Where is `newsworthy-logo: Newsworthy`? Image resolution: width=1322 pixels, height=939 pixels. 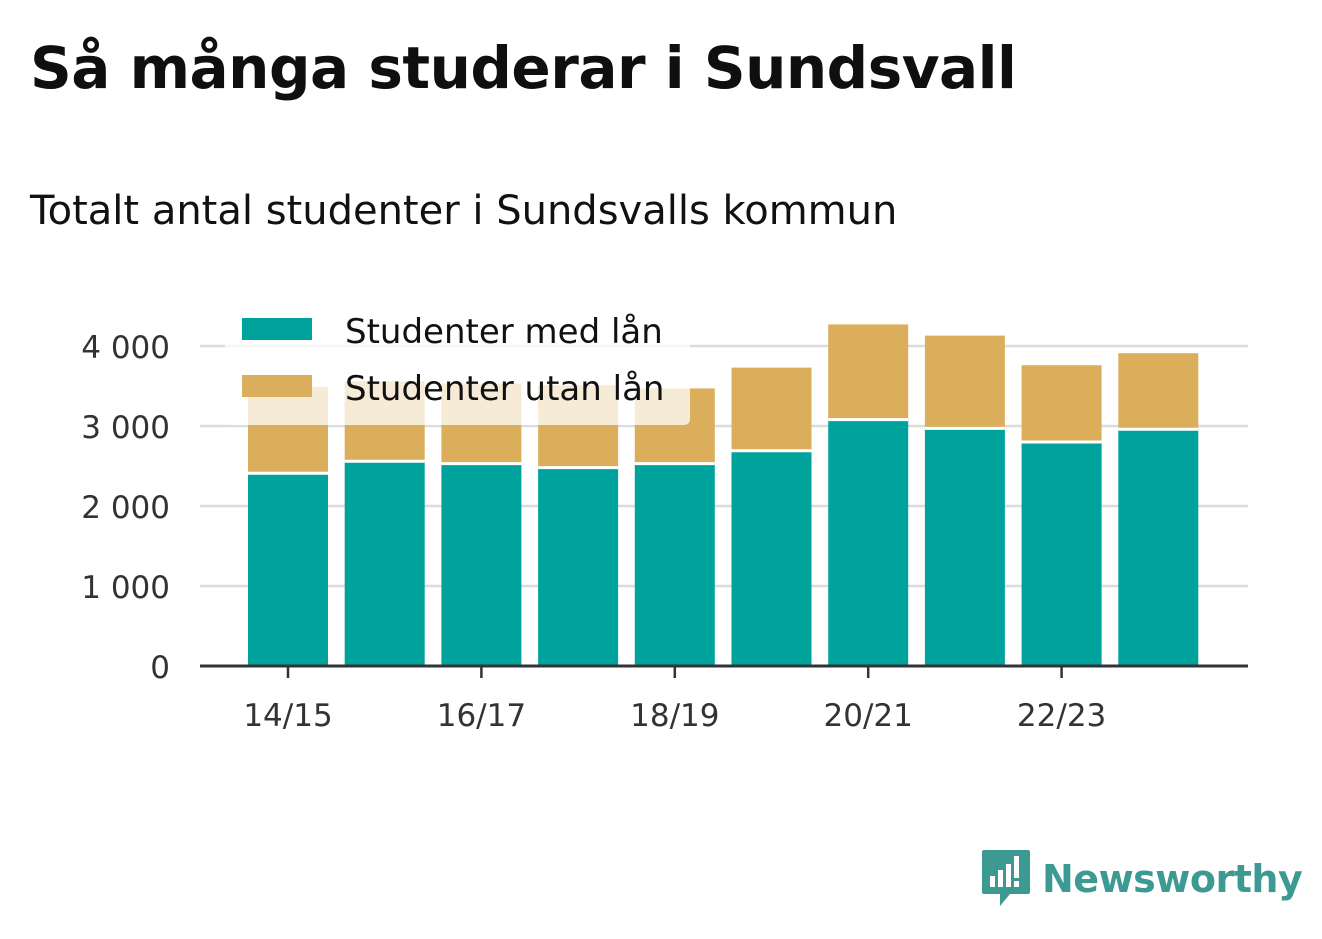 newsworthy-logo: Newsworthy is located at coordinates (1141, 879).